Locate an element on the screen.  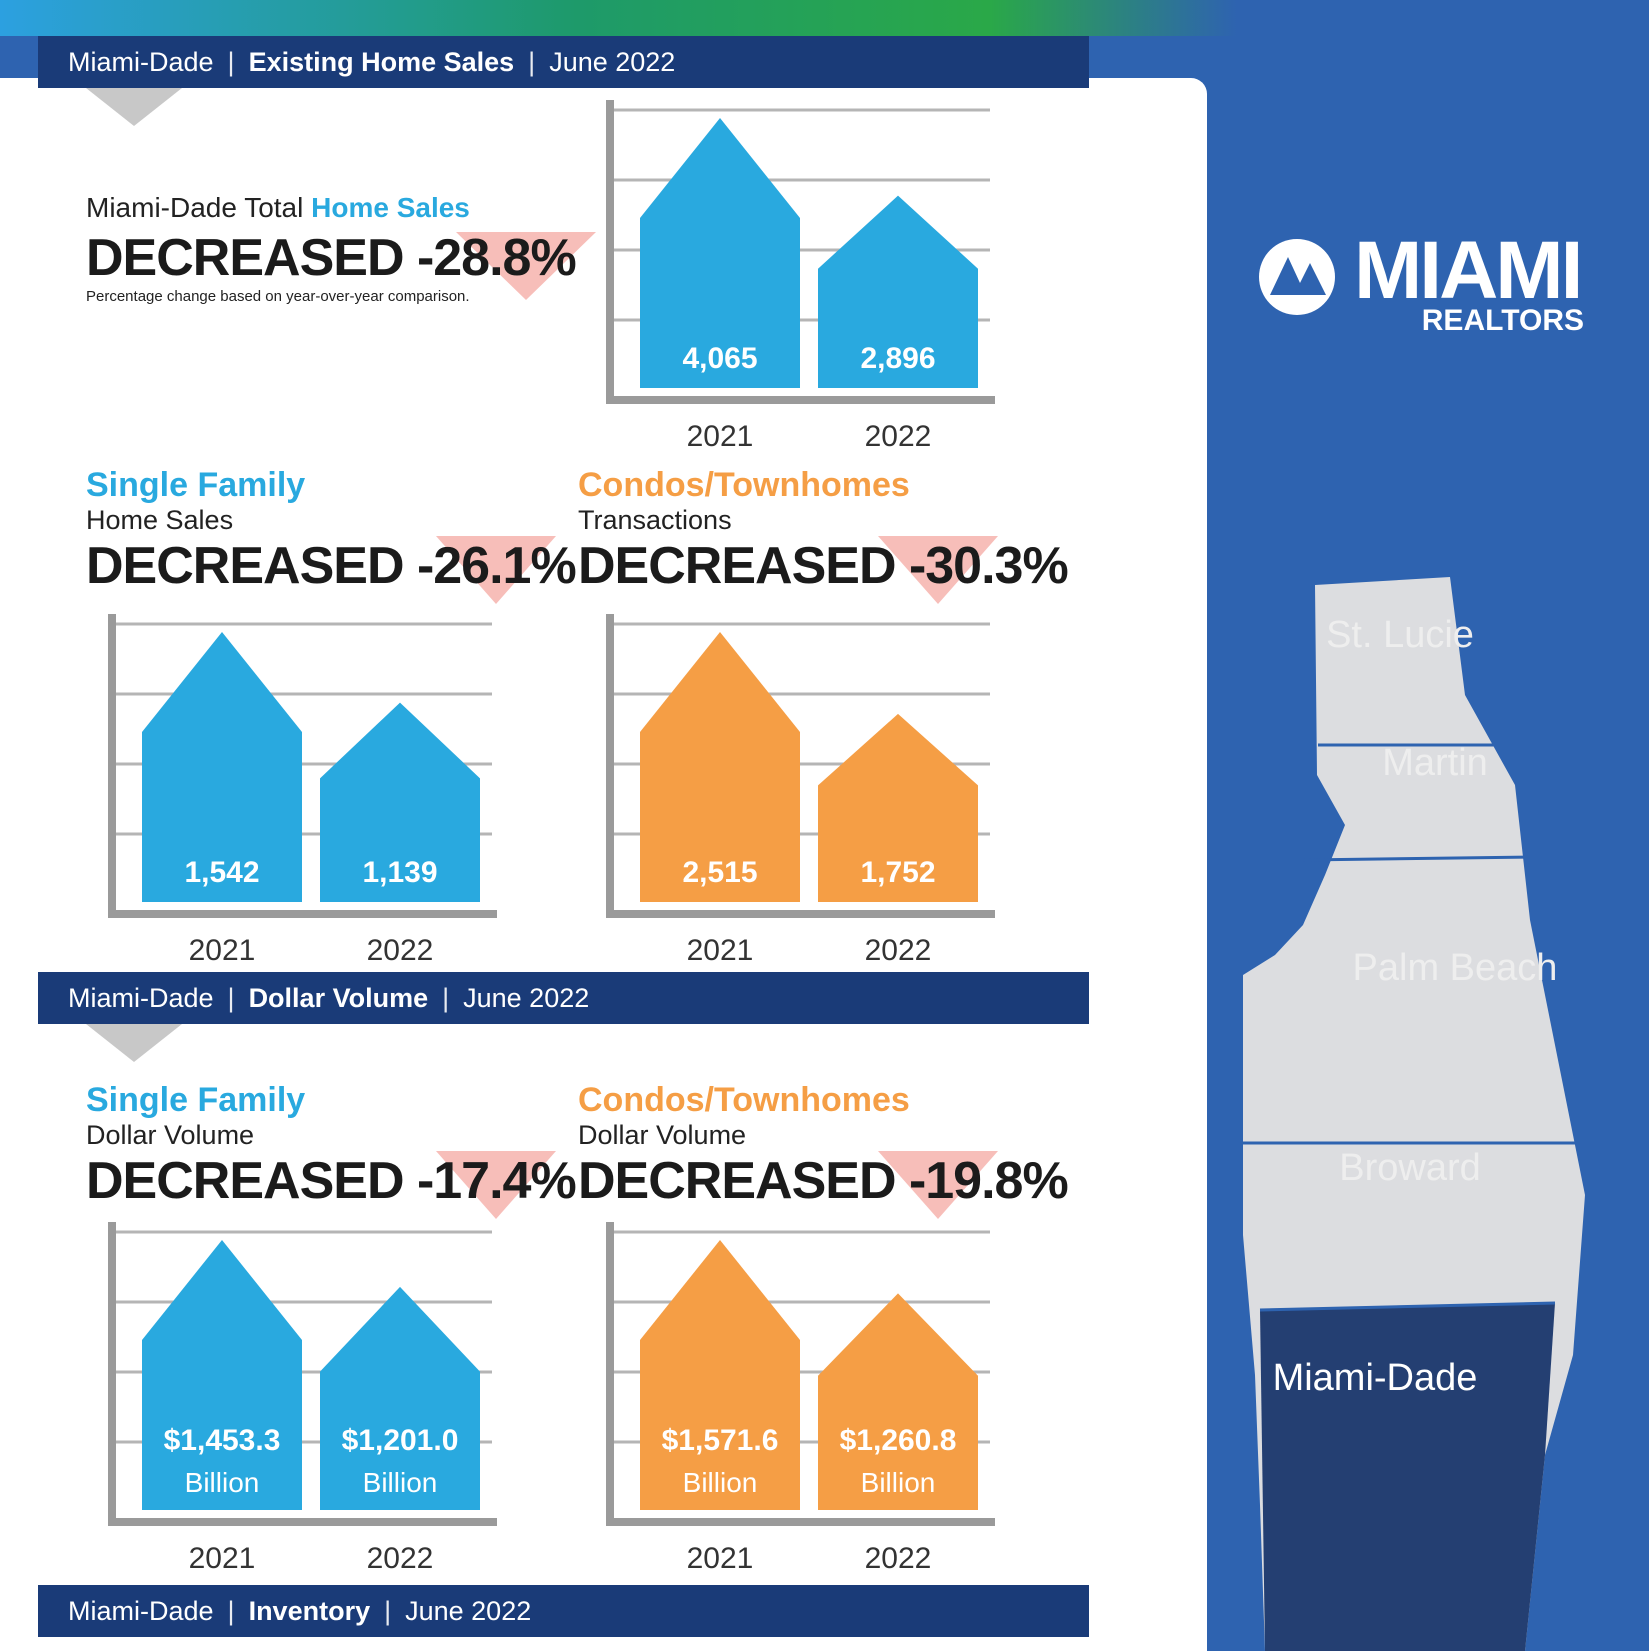
total-heading: Miami-Dade Total Home Sales is located at coordinates (331, 208).